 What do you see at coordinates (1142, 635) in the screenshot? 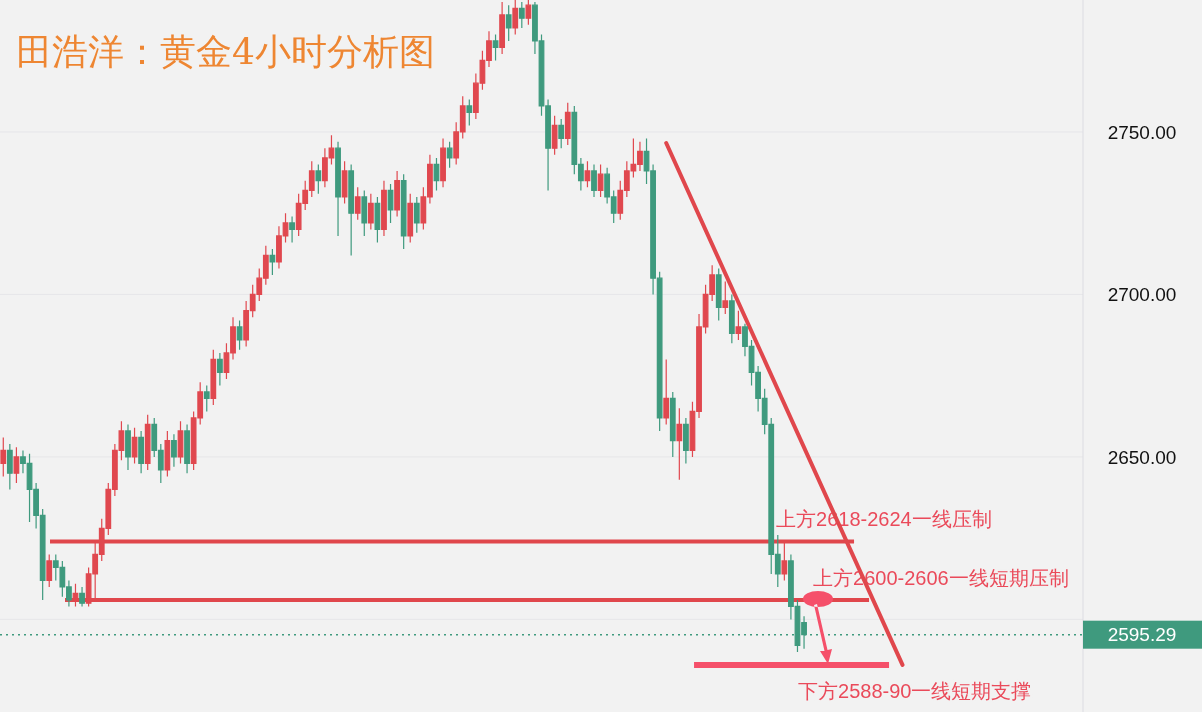
I see `ref-line-label: 2595.29` at bounding box center [1142, 635].